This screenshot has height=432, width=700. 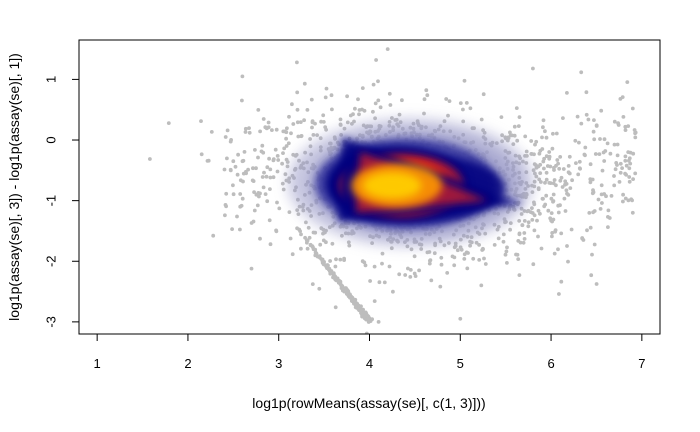 What do you see at coordinates (50, 261) in the screenshot?
I see `y-tick-label: -2` at bounding box center [50, 261].